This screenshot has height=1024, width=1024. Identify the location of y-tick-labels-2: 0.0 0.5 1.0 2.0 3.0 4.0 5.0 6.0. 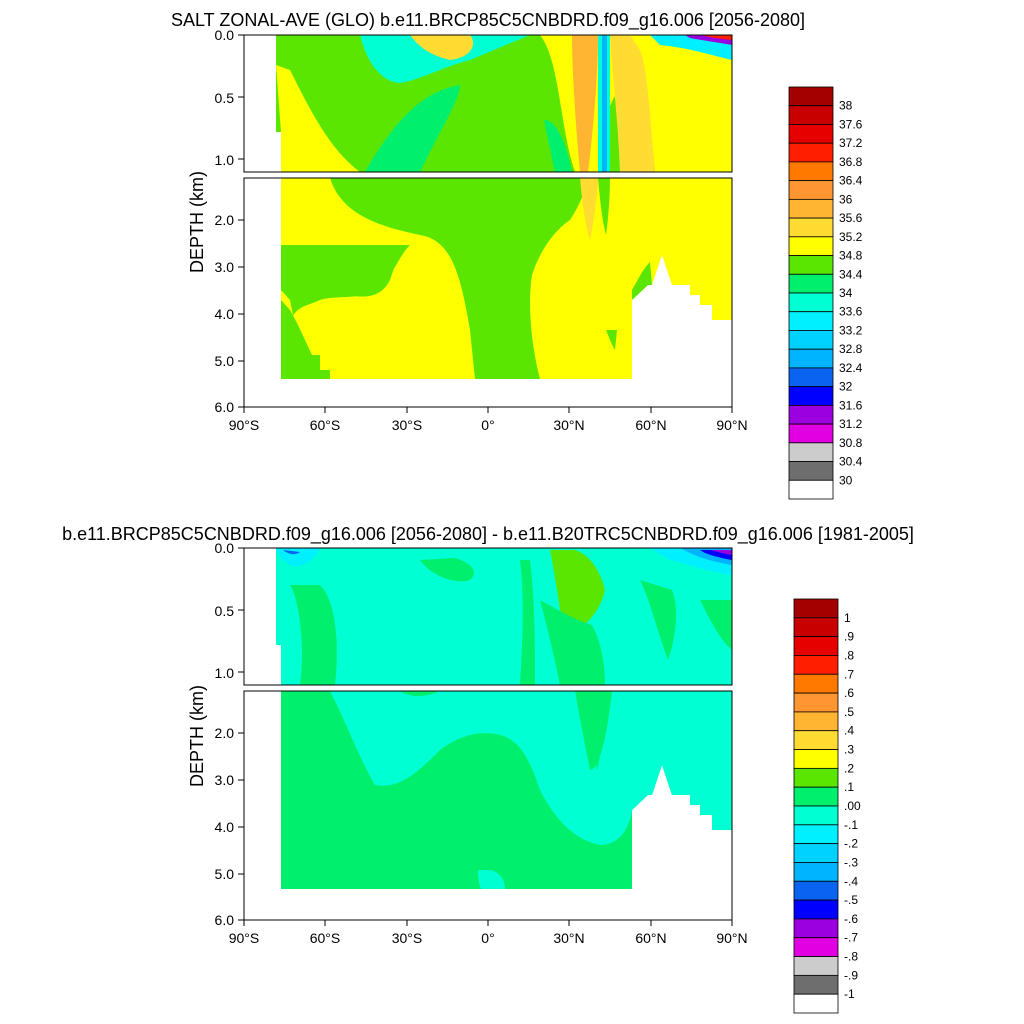
(225, 734).